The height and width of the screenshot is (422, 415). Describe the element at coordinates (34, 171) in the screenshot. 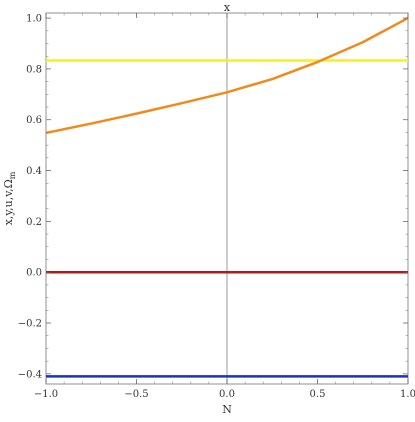

I see `y-tick-label: 0.4` at that location.